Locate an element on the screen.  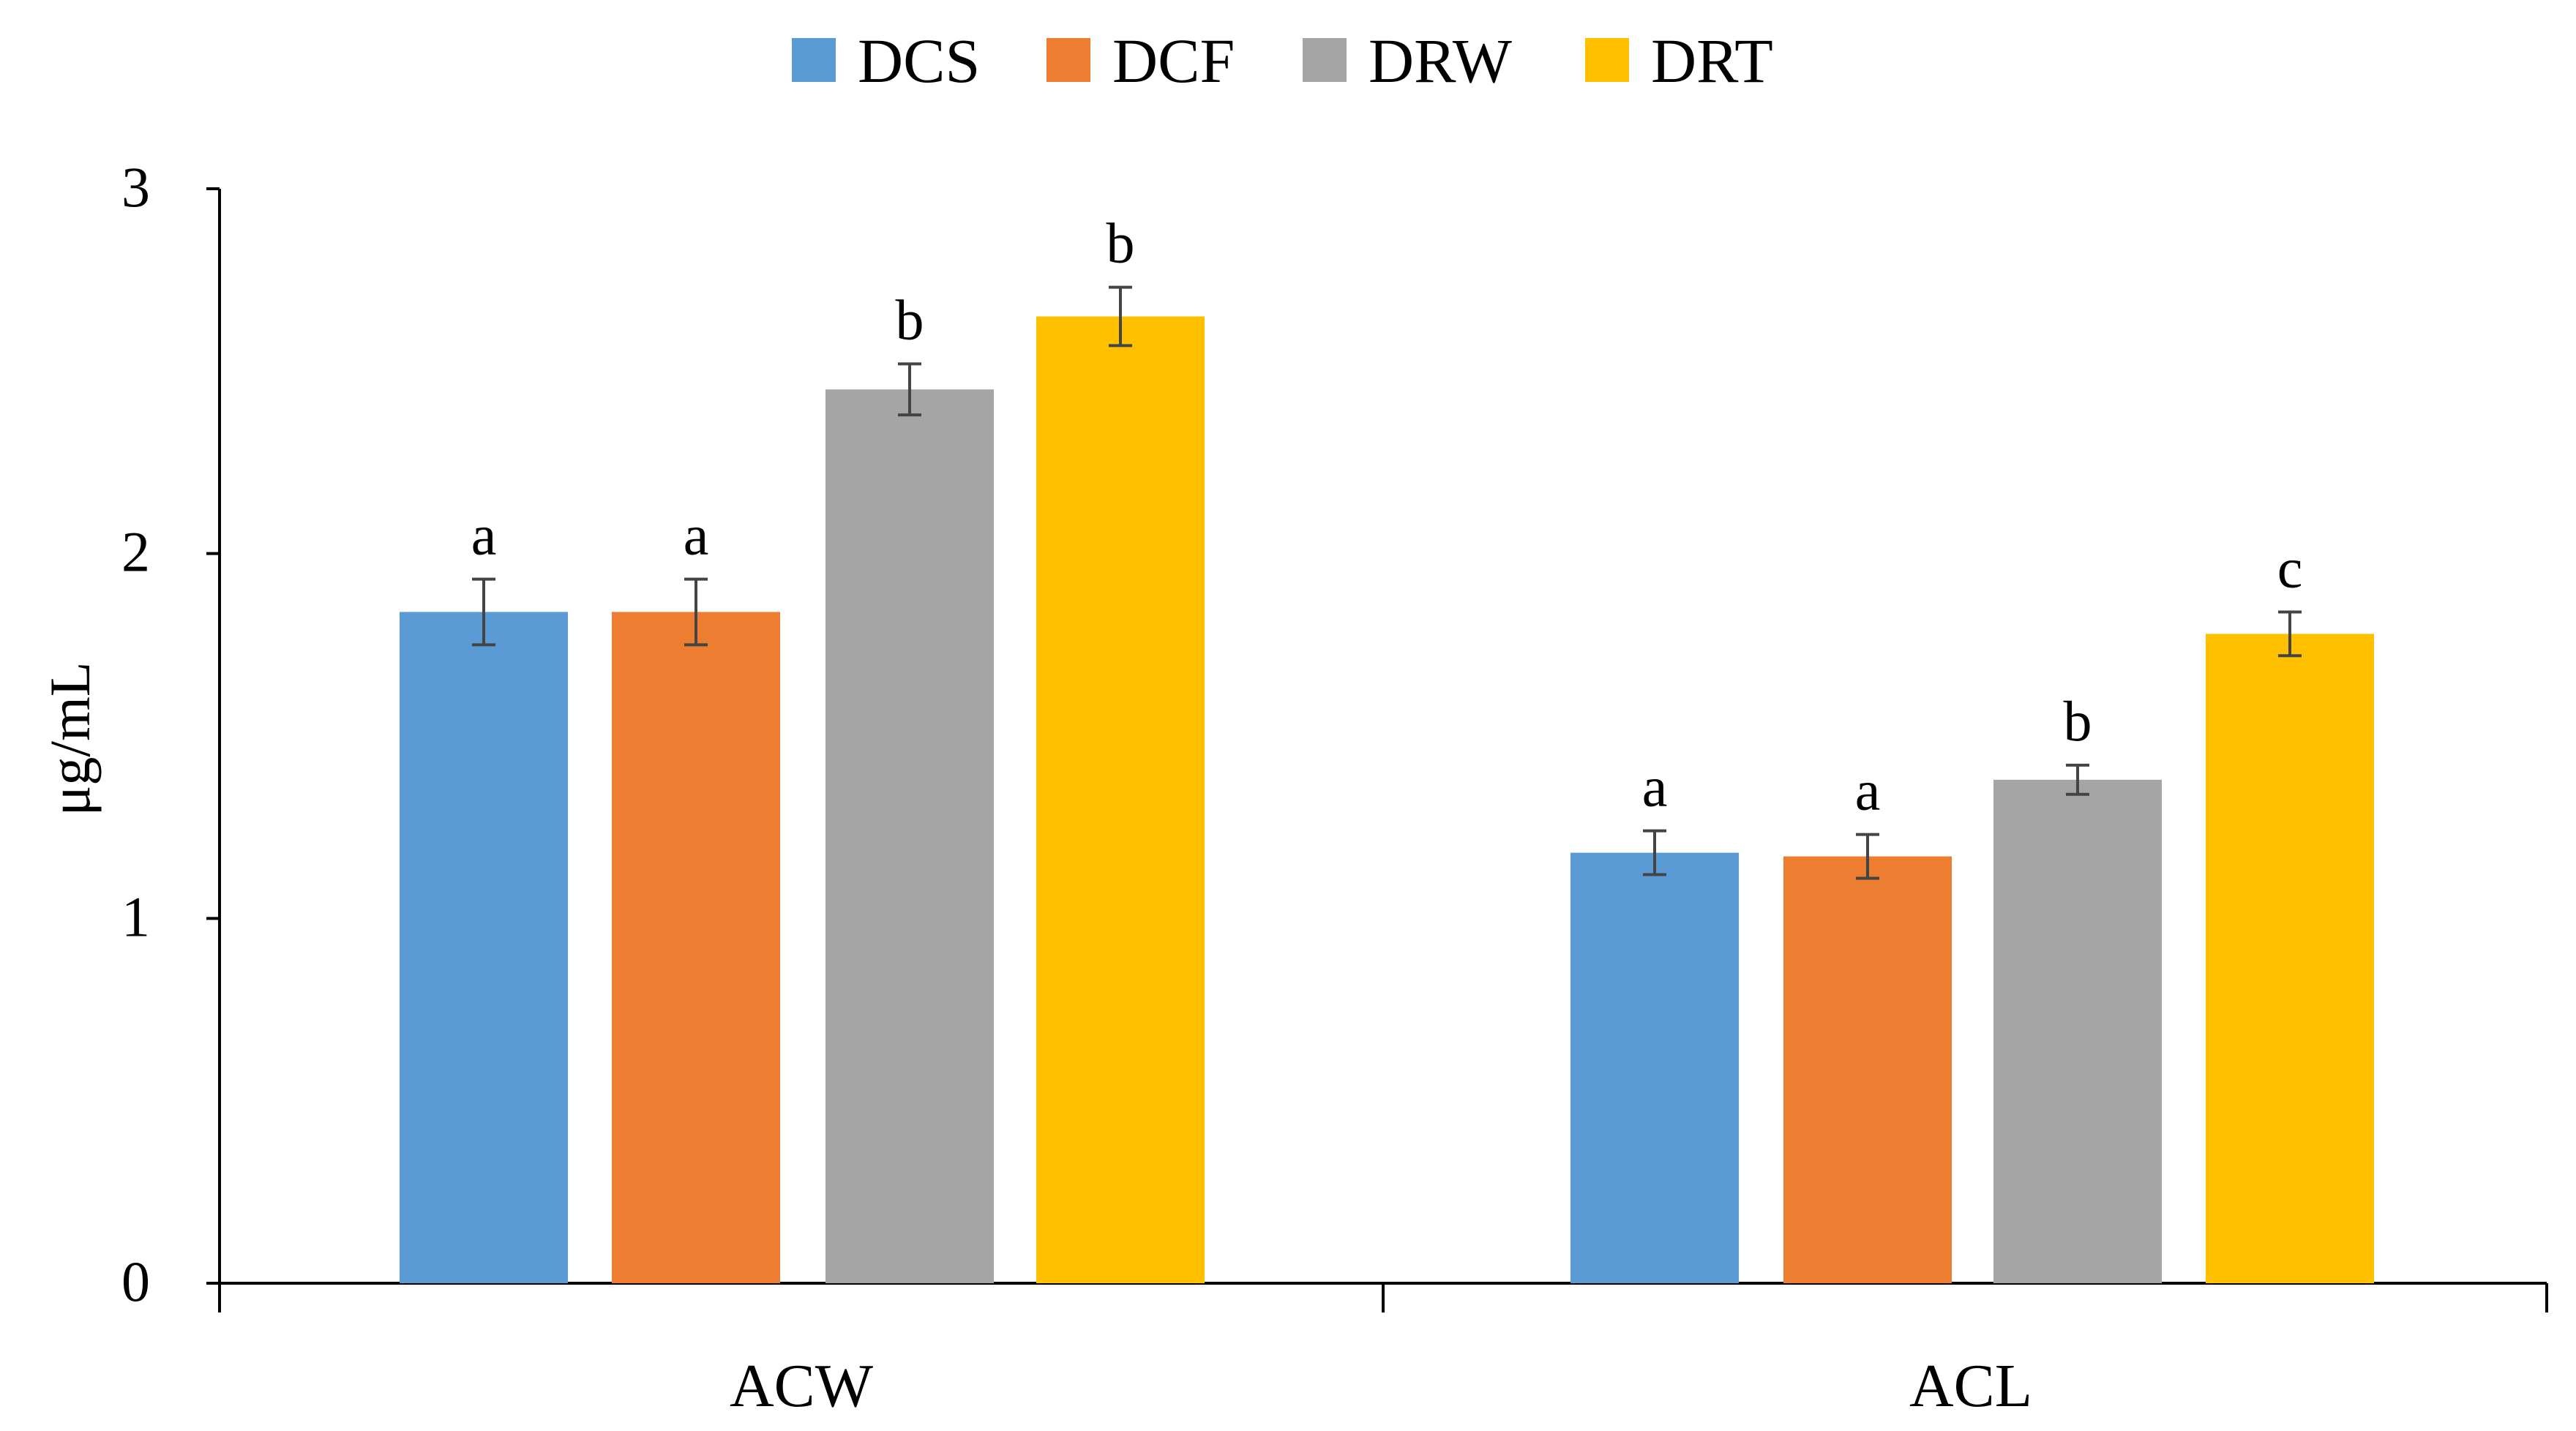
legend-item-dcs: DCS is located at coordinates (886, 61).